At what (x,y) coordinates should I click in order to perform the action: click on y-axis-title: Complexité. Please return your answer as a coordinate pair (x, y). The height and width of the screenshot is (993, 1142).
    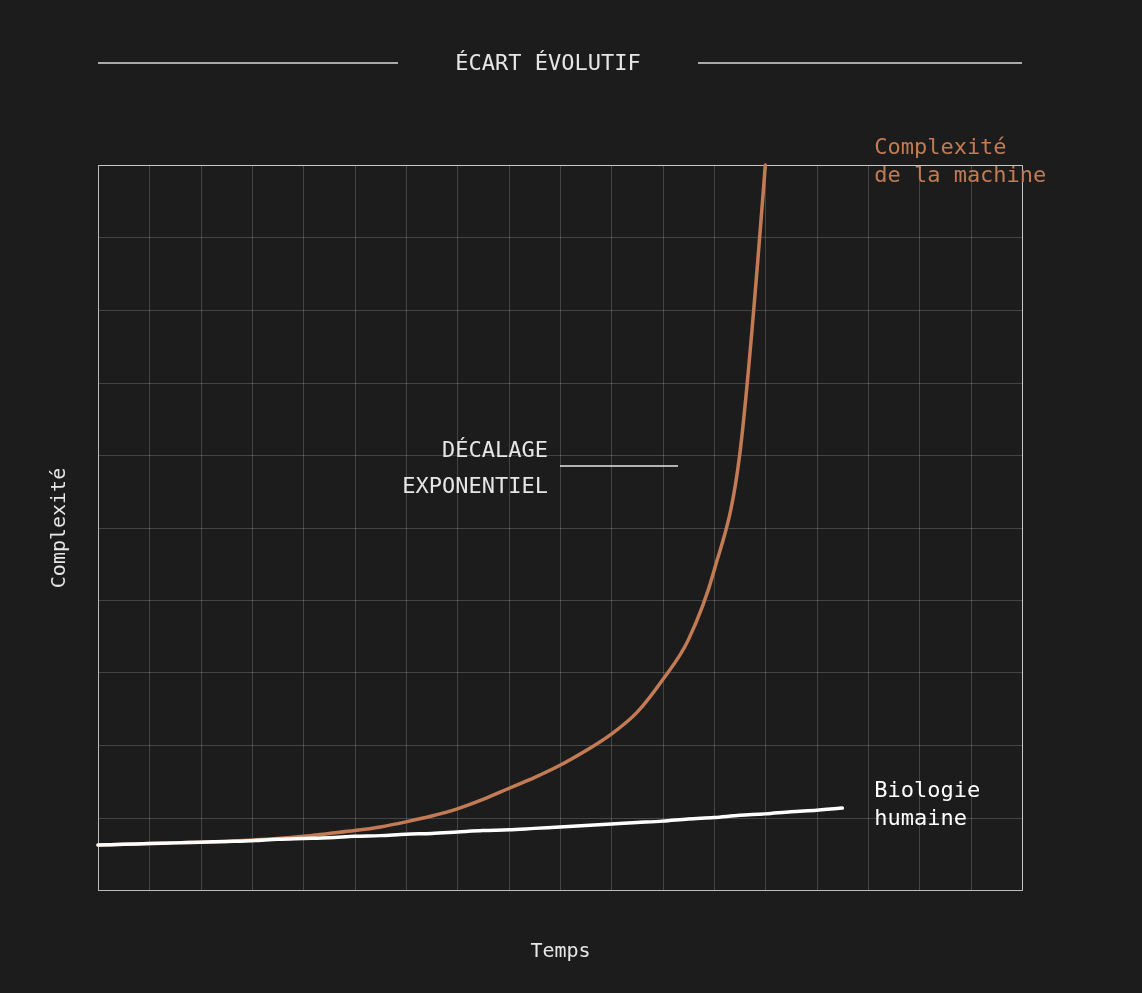
    Looking at the image, I should click on (57, 528).